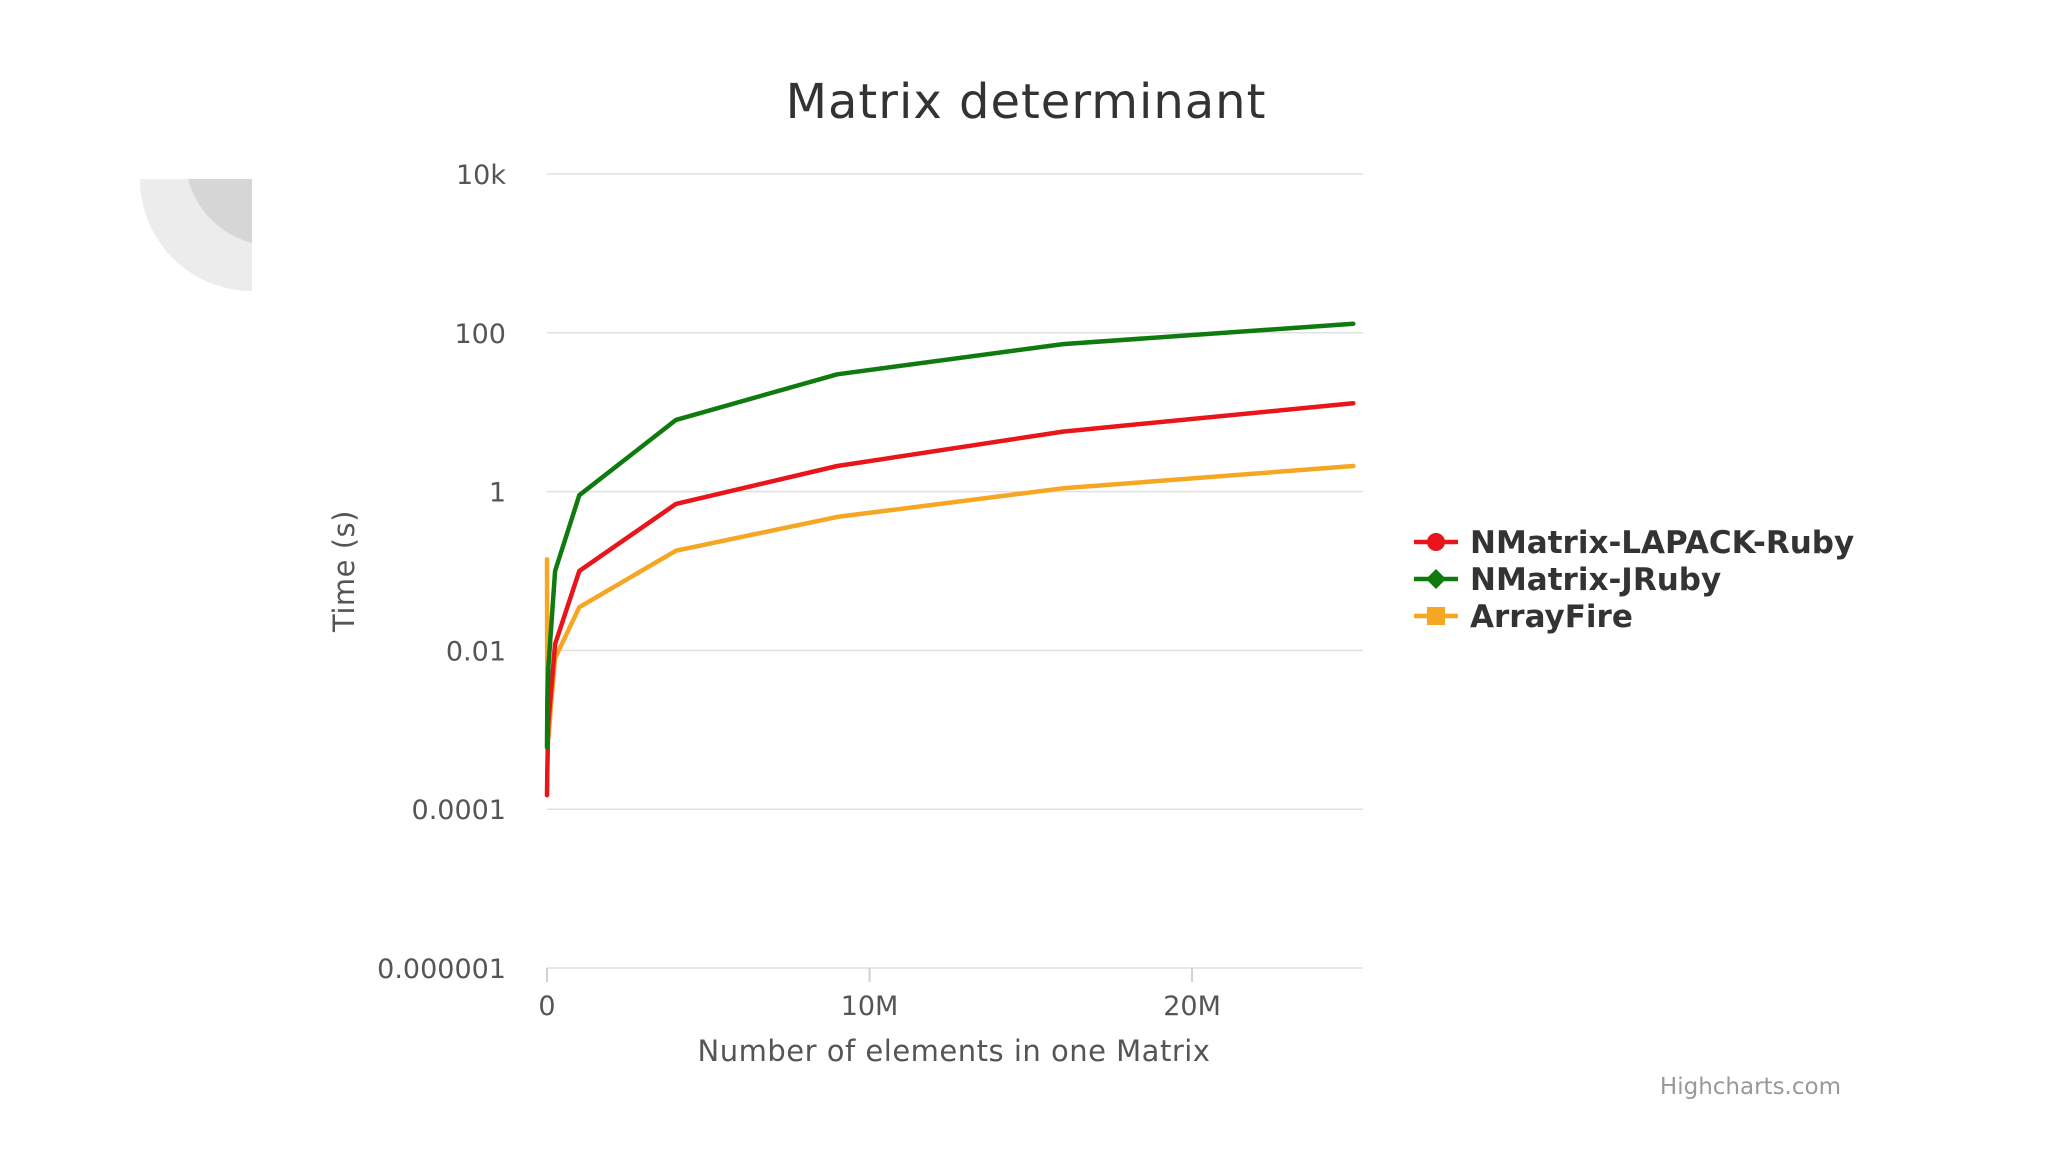 Image resolution: width=2048 pixels, height=1152 pixels. I want to click on legend-label: ArrayFire, so click(1551, 617).